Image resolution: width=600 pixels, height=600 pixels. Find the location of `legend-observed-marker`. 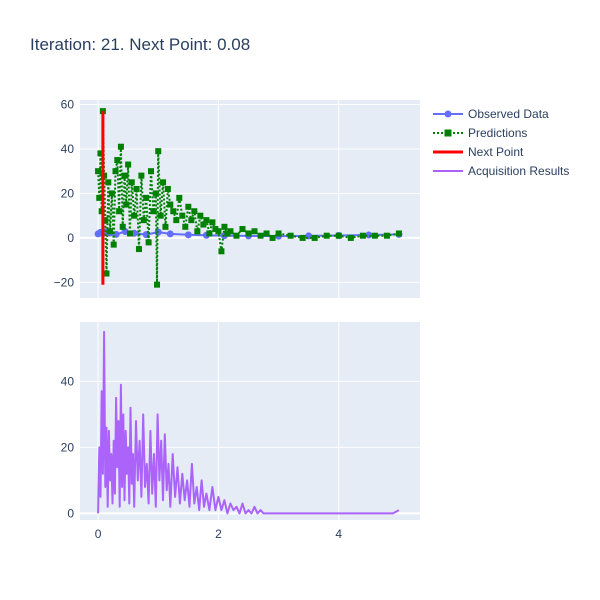

legend-observed-marker is located at coordinates (448, 114).